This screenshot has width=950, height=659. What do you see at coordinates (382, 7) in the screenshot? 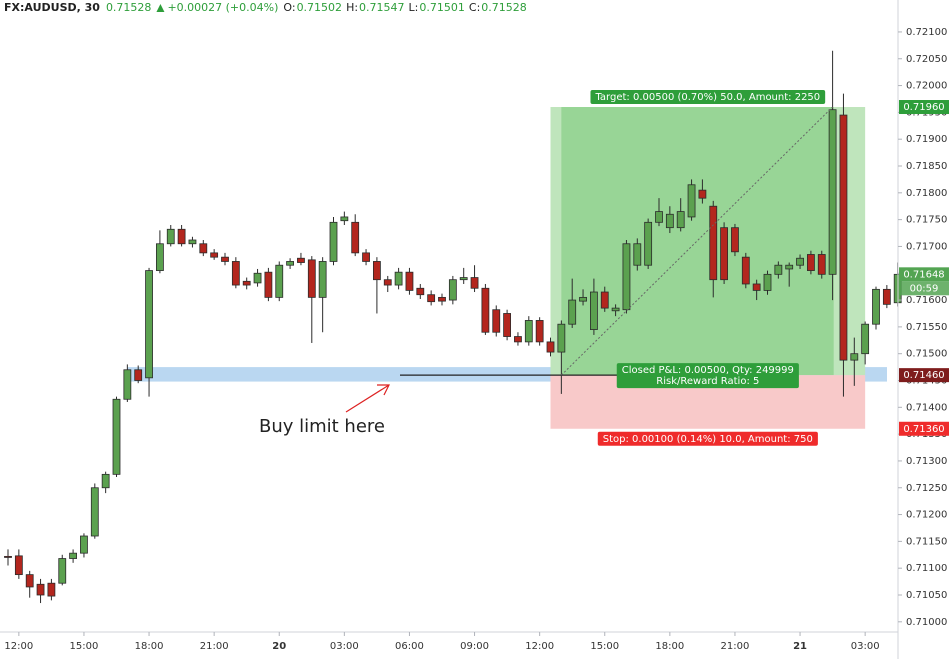
I see `ohlc-value: 0.71547` at bounding box center [382, 7].